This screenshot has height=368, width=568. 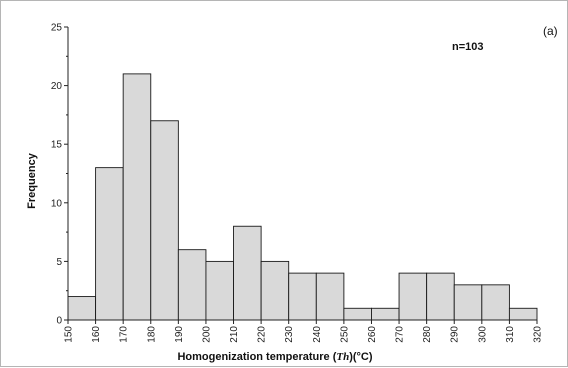 I want to click on x-tick-label-230: 230, so click(x=289, y=334).